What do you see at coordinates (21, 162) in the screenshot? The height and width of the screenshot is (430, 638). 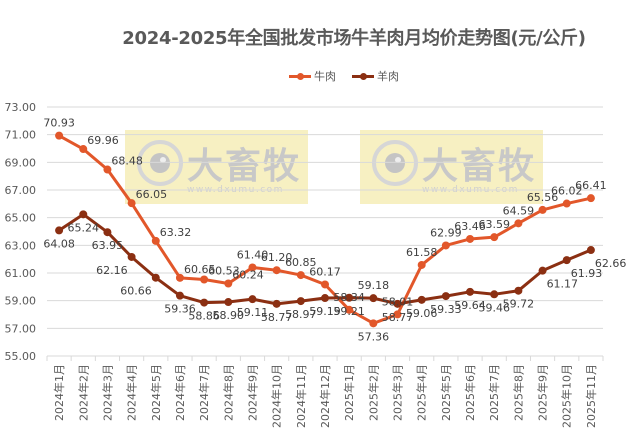 I see `y-tick-label: 69.00` at bounding box center [21, 162].